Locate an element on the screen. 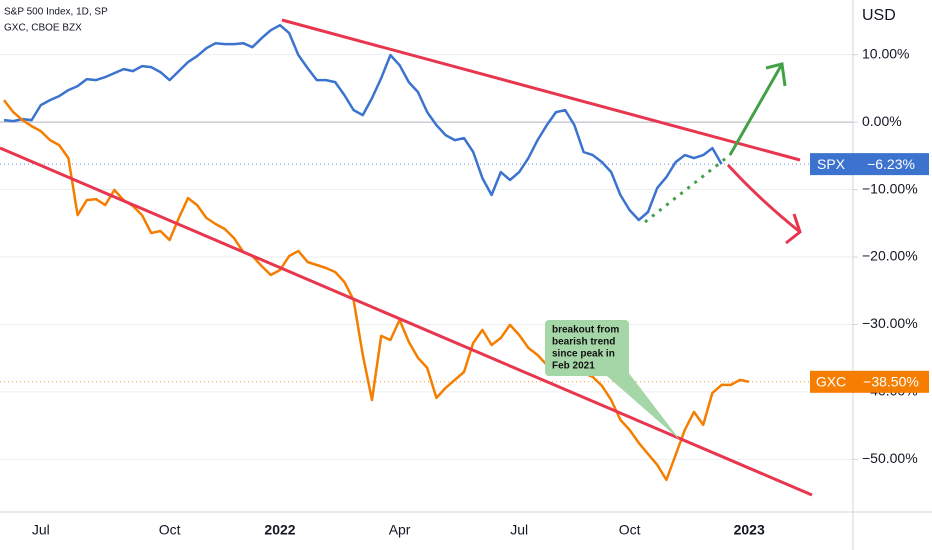 This screenshot has width=932, height=550. series-badge-name: SPX is located at coordinates (831, 164).